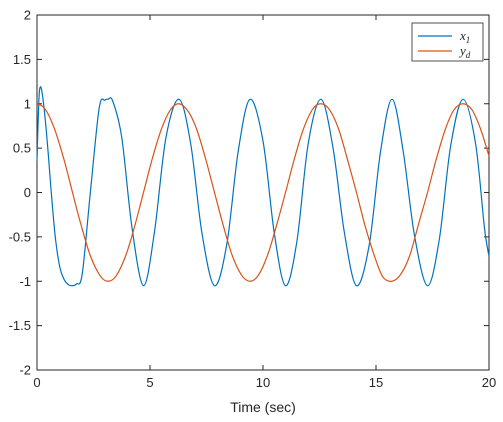 This screenshot has width=503, height=422. What do you see at coordinates (489, 382) in the screenshot?
I see `x-tick-label: 20` at bounding box center [489, 382].